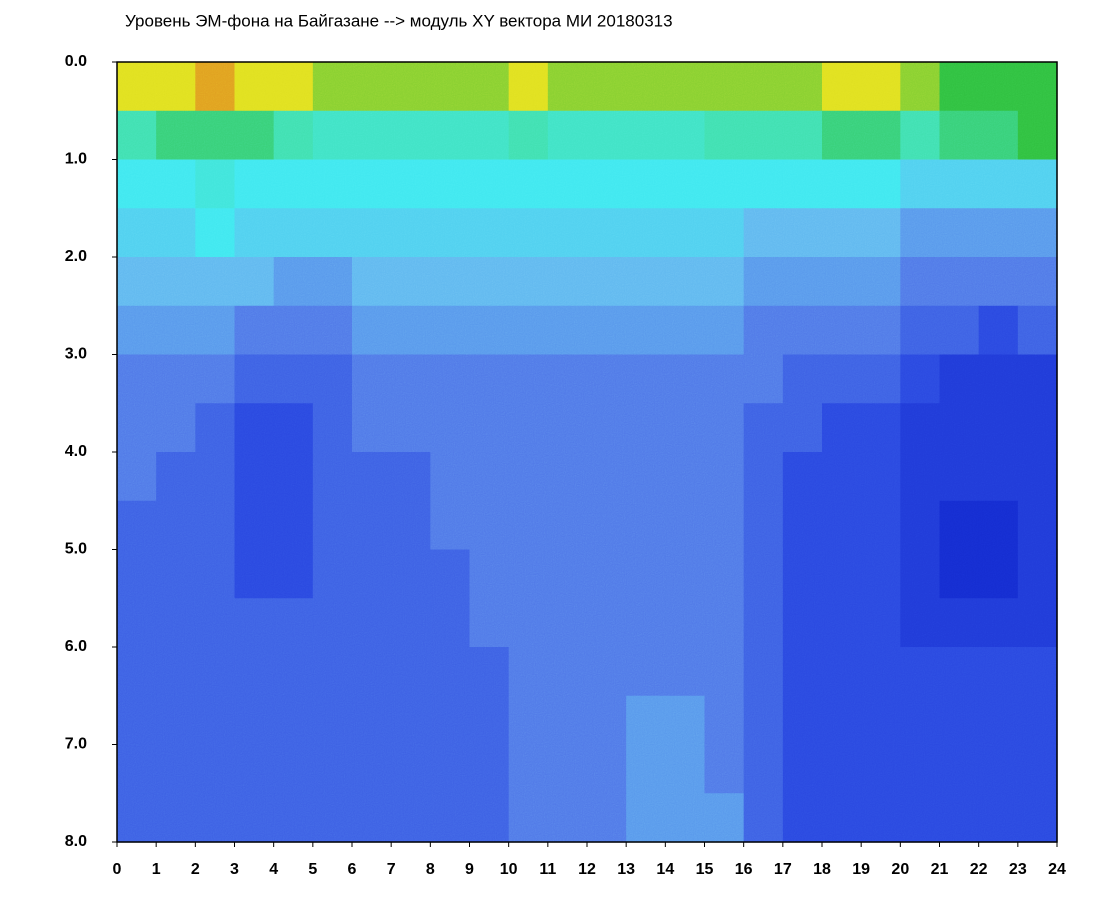 The width and height of the screenshot is (1096, 900). What do you see at coordinates (430, 869) in the screenshot?
I see `x-tick-label: 8` at bounding box center [430, 869].